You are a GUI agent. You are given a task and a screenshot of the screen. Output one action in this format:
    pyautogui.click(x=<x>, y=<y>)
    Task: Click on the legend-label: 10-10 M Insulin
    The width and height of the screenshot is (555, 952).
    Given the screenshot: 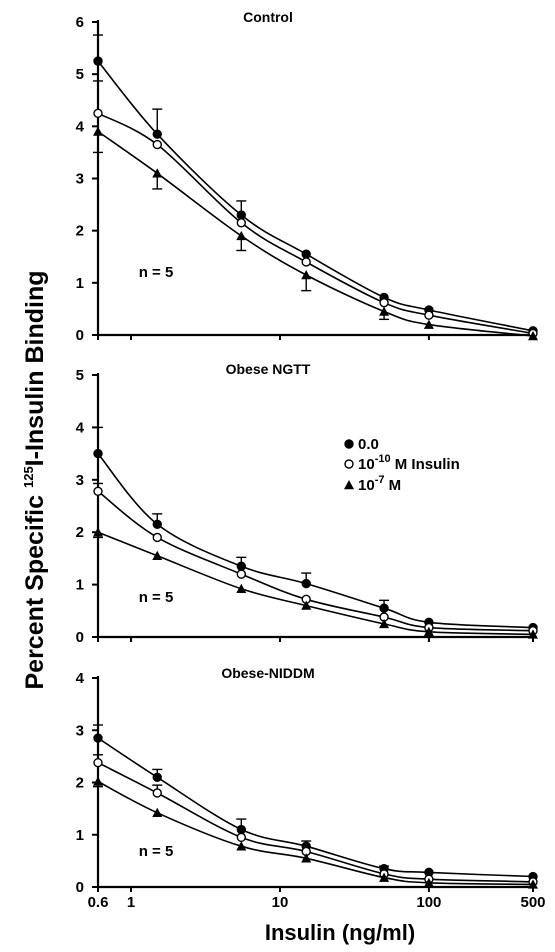 What is the action you would take?
    pyautogui.click(x=409, y=463)
    